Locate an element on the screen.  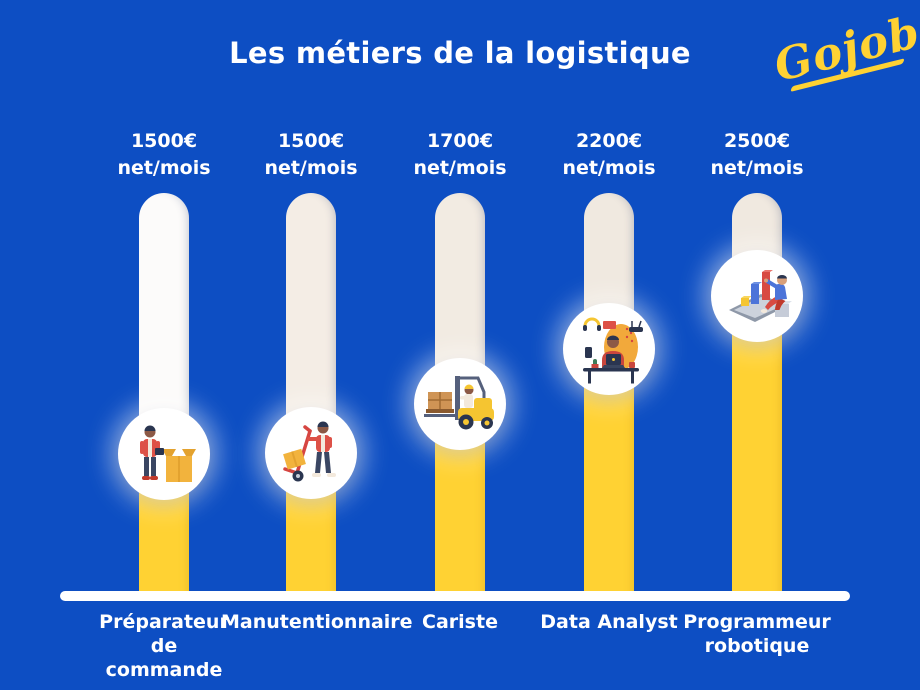
programmer-with-3d-chart-tablet-icon is located at coordinates (760, 296).